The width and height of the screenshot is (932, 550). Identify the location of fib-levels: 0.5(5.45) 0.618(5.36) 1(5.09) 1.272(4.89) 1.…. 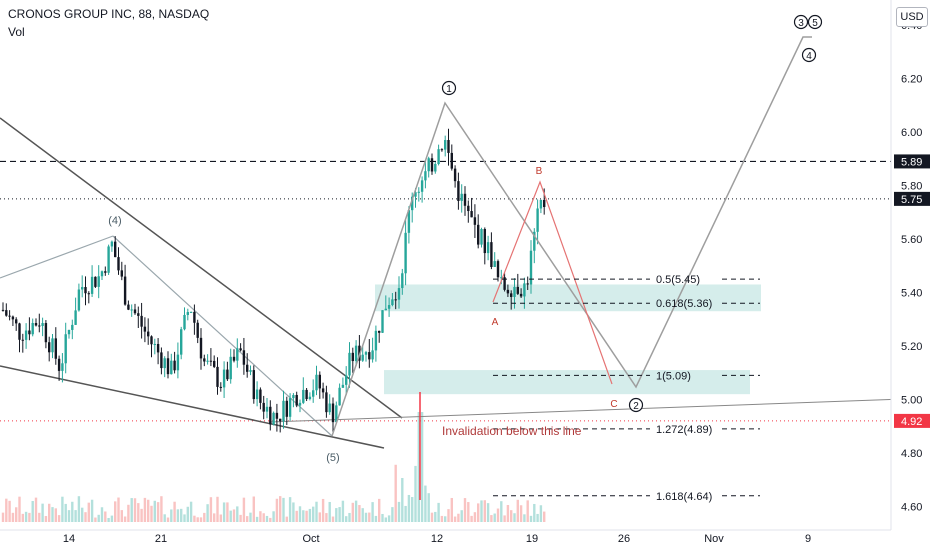
(626, 388).